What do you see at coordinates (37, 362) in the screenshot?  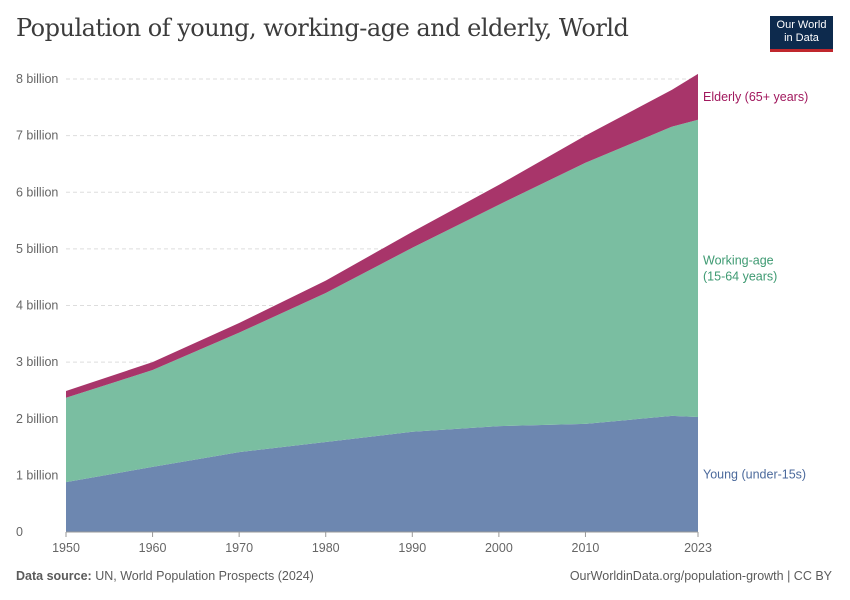 I see `y-tick-label: 3 billion` at bounding box center [37, 362].